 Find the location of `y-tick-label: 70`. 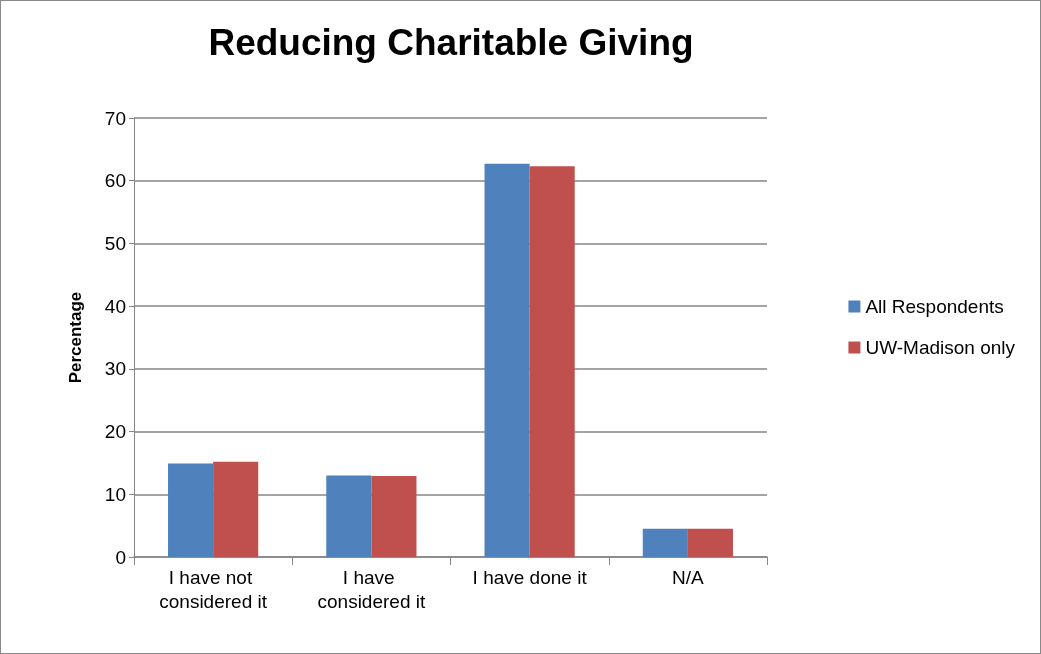

y-tick-label: 70 is located at coordinates (115, 118).